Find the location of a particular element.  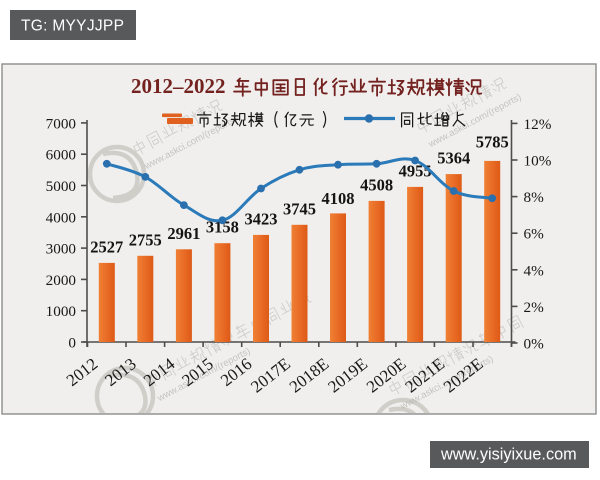

svg-text: 2% is located at coordinates (534, 307).